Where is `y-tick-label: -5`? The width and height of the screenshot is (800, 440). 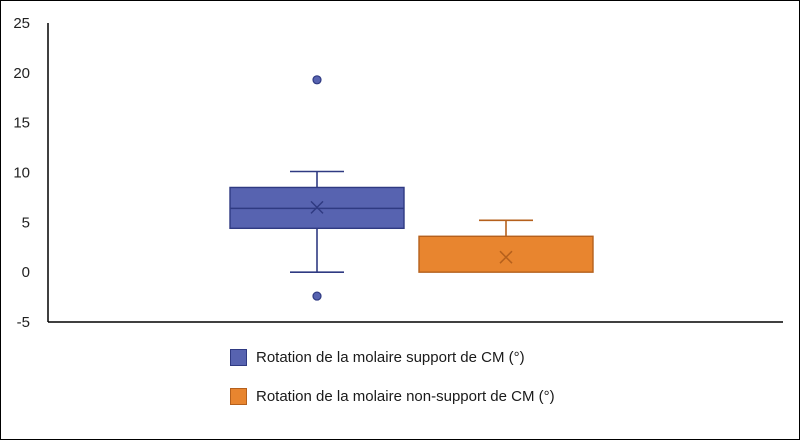
y-tick-label: -5 is located at coordinates (23, 322).